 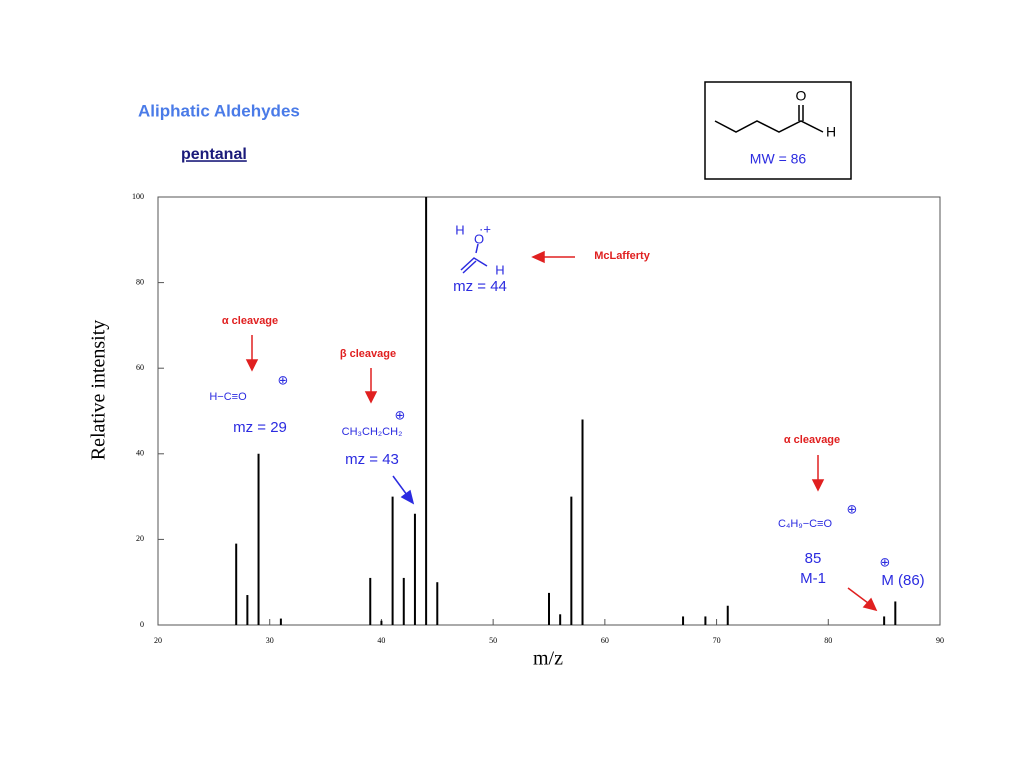 What do you see at coordinates (158, 640) in the screenshot?
I see `x-tick-label: 20` at bounding box center [158, 640].